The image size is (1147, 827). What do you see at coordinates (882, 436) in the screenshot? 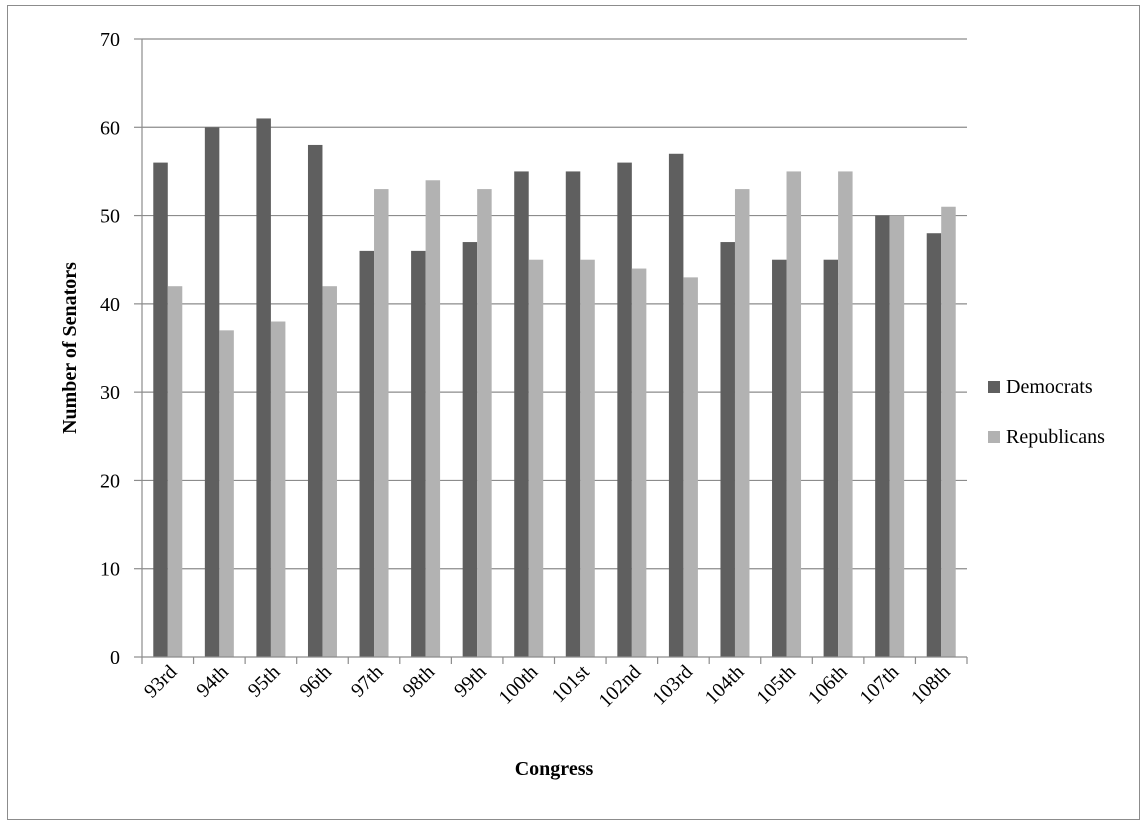
I see `bar-democrats-107th` at bounding box center [882, 436].